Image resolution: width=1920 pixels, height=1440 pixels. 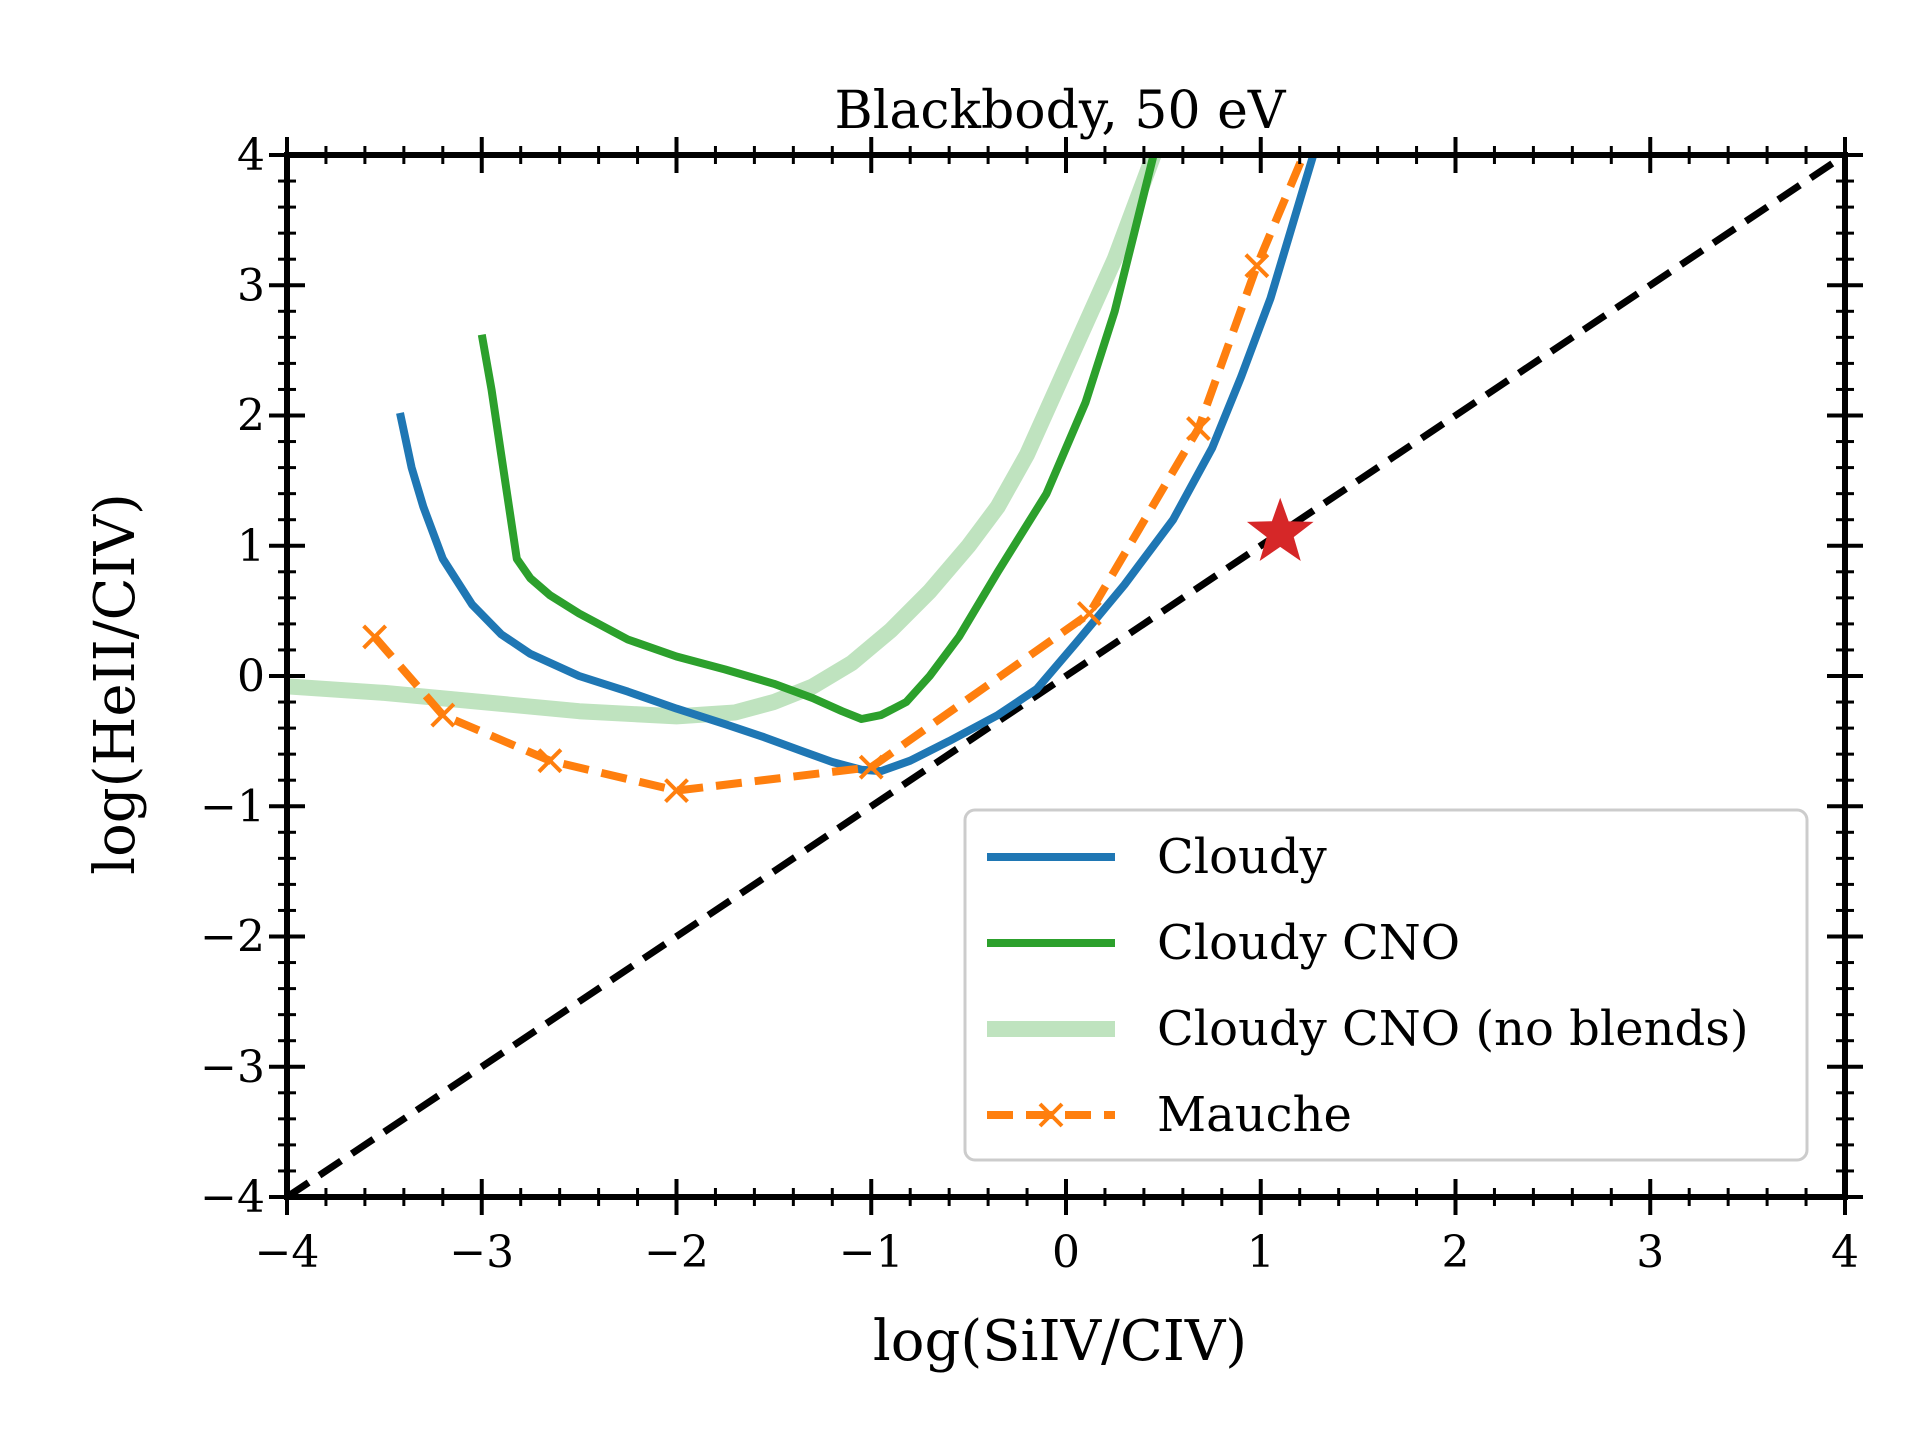 I want to click on y-tick-label: 2, so click(x=251, y=416).